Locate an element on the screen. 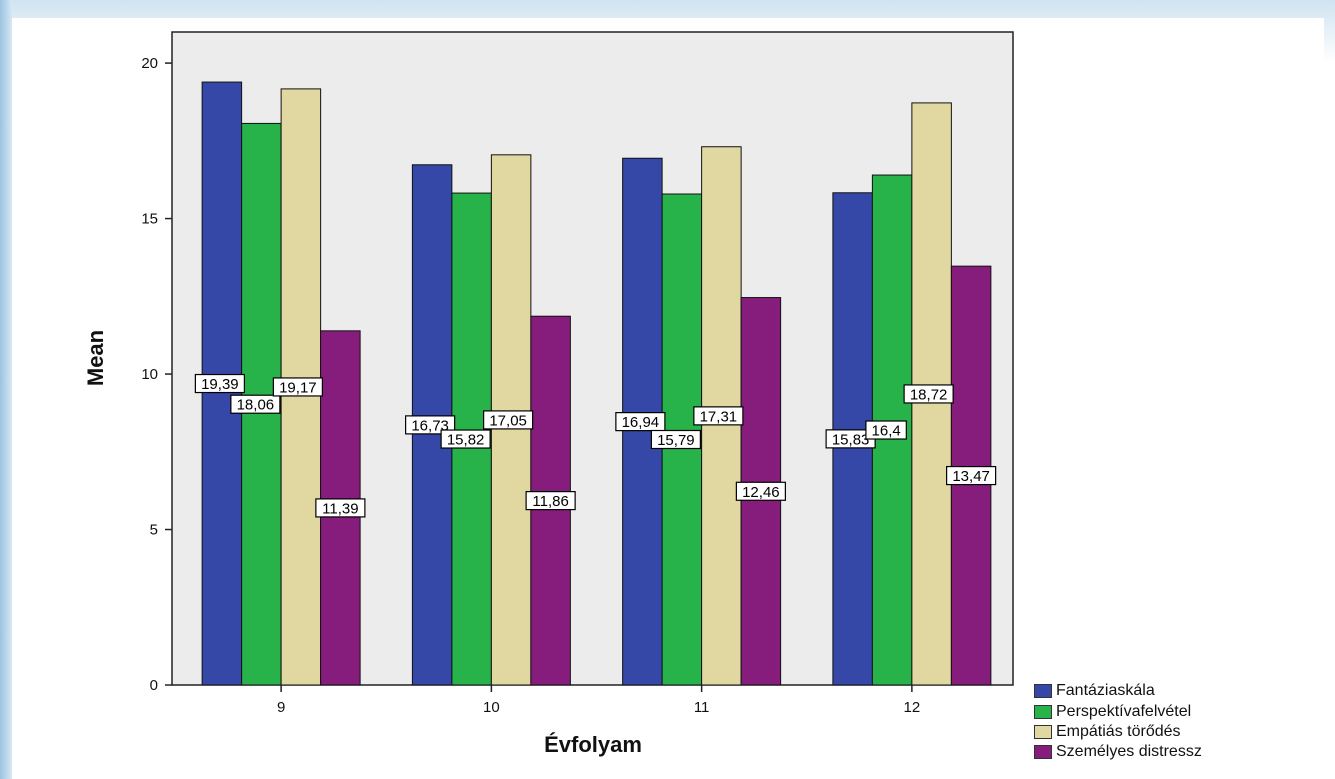  data-label-text: 17,31 is located at coordinates (719, 416).